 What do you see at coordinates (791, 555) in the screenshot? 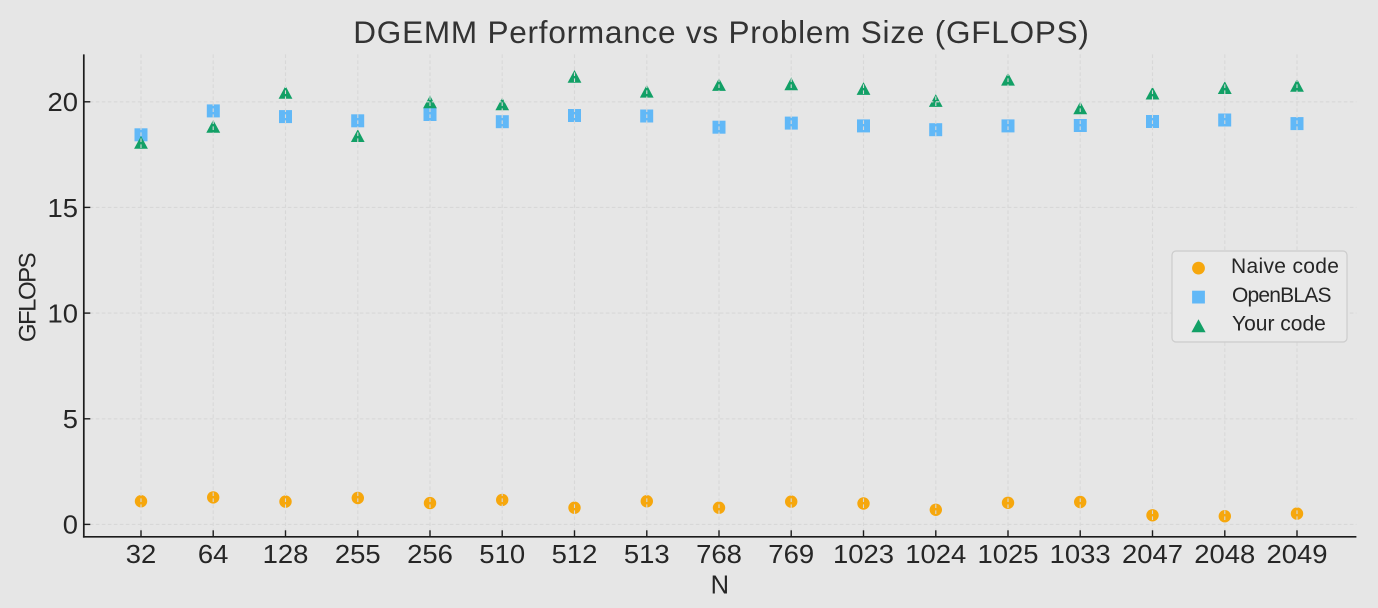
I see `svg-text: 769` at bounding box center [791, 555].